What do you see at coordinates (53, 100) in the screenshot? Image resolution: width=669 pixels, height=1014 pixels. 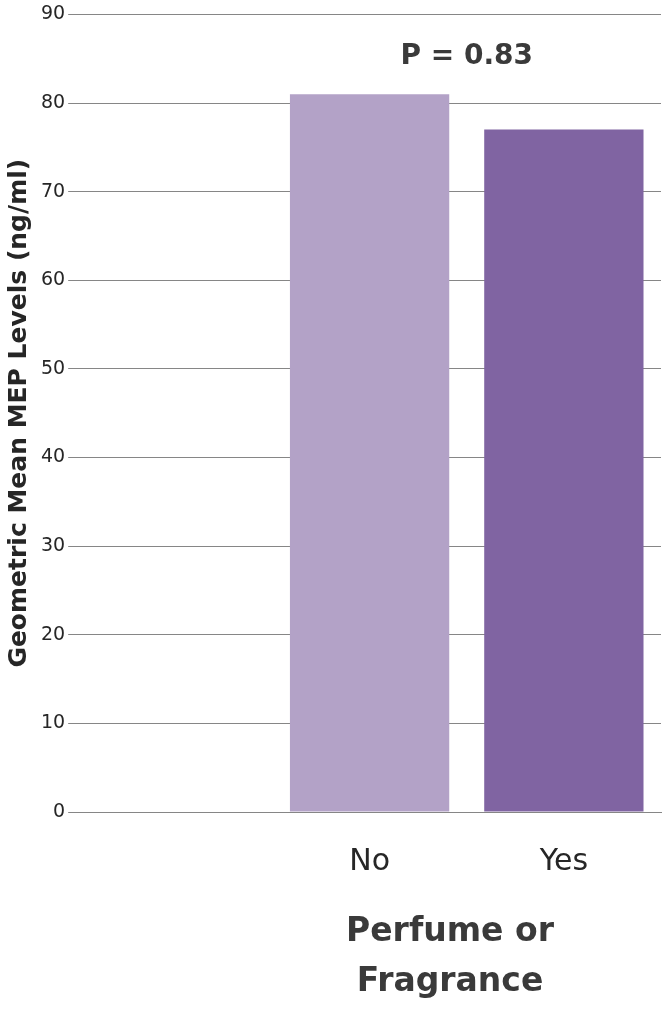 I see `y-tick-label: 80` at bounding box center [53, 100].